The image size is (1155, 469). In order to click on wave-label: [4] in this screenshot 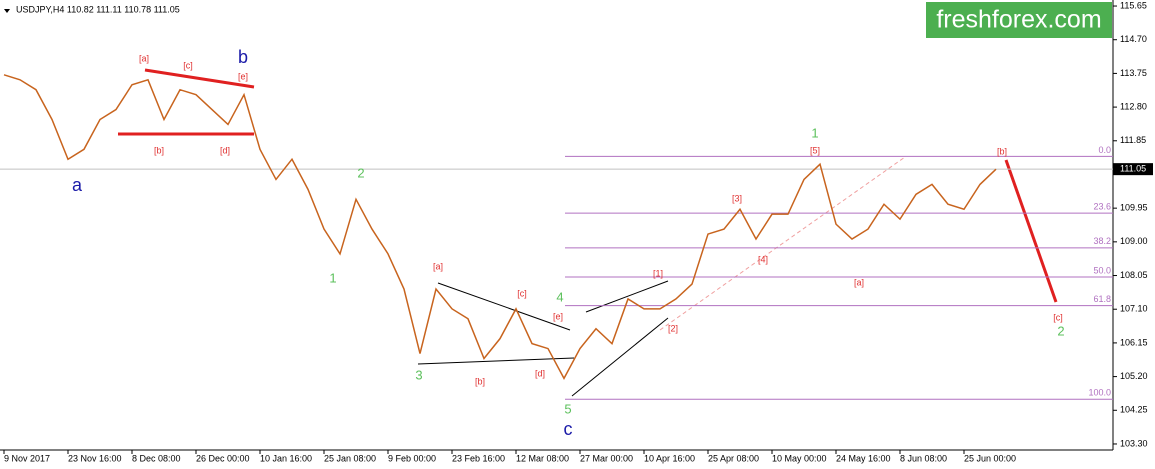, I will do `click(763, 259)`.